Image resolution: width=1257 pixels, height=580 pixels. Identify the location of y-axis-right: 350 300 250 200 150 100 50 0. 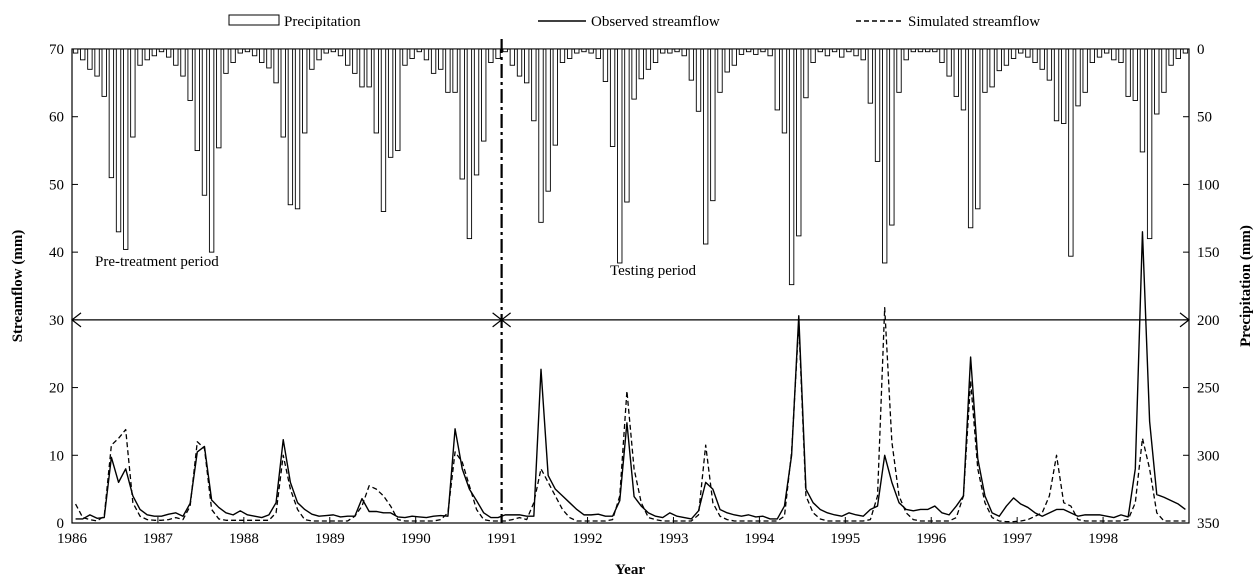
(1201, 287).